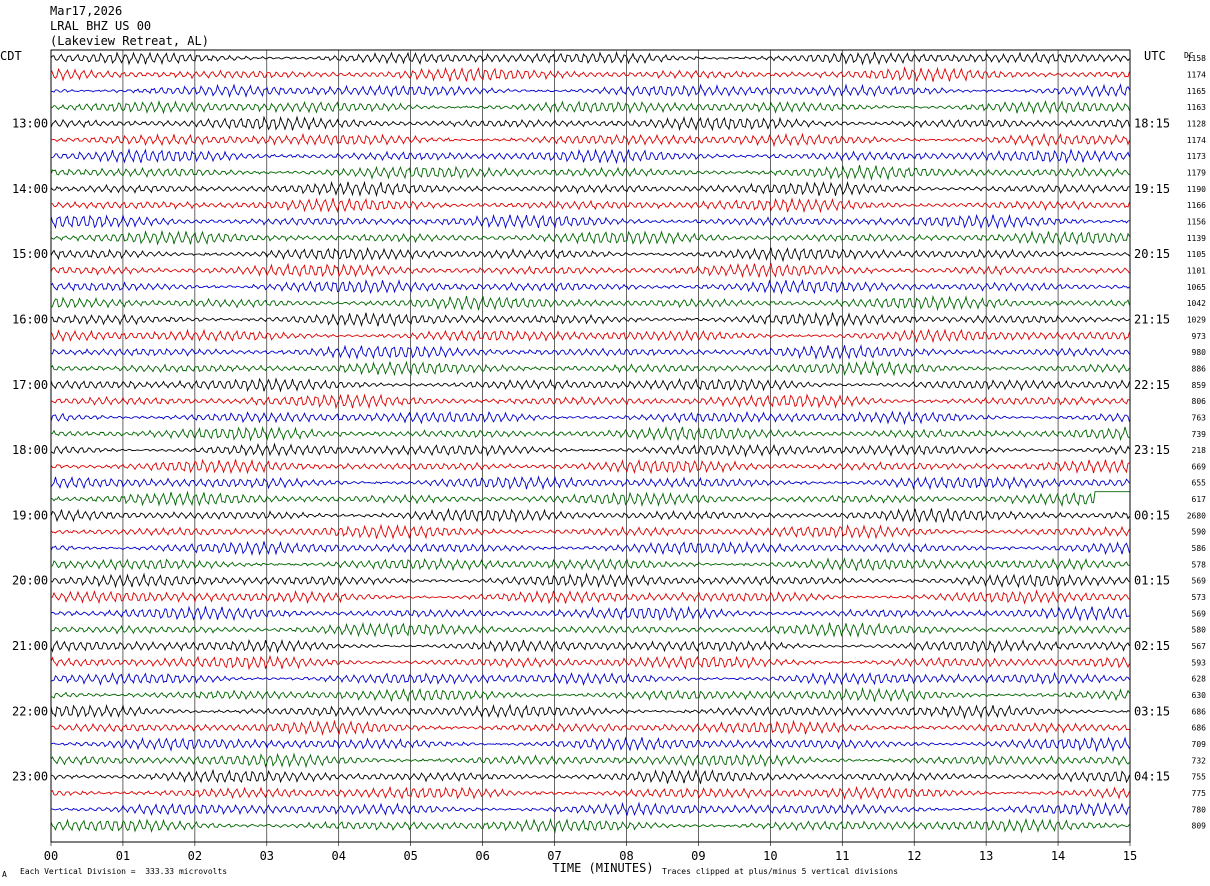 This screenshot has width=1210, height=886. Describe the element at coordinates (1199, 499) in the screenshot. I see `dc-offset-label: 617` at that location.